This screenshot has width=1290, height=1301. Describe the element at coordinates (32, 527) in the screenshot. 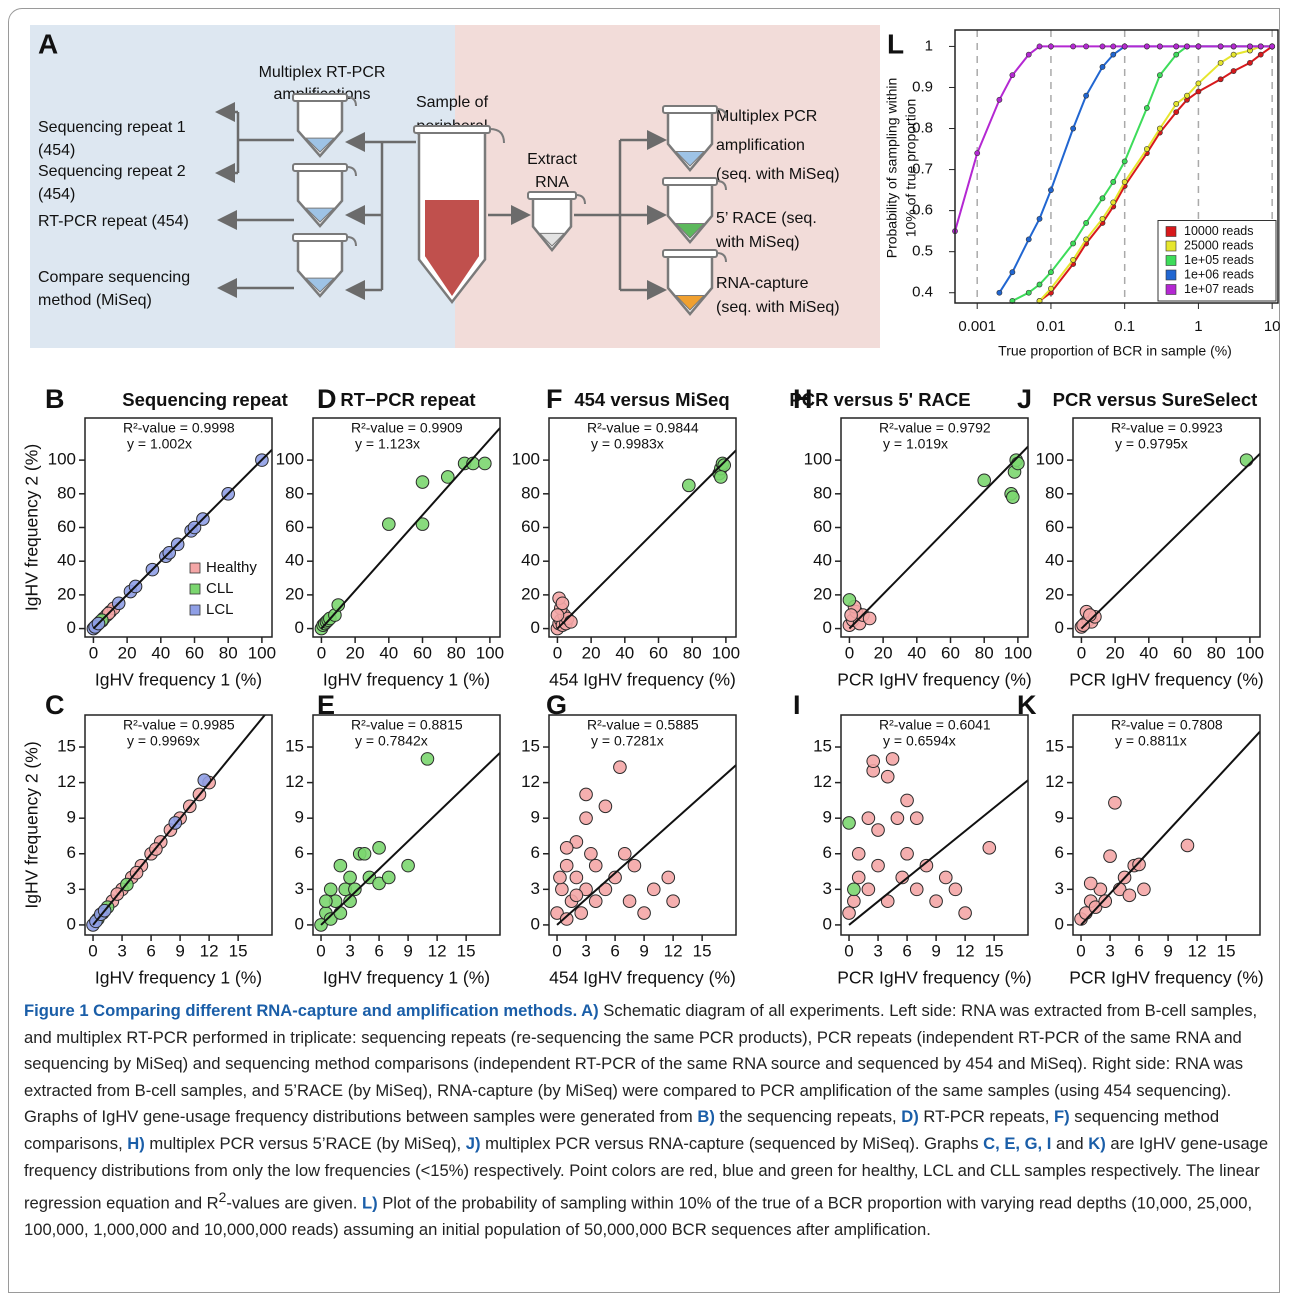

I see `y-axis-label: IgHV frequency 2 (%)` at that location.